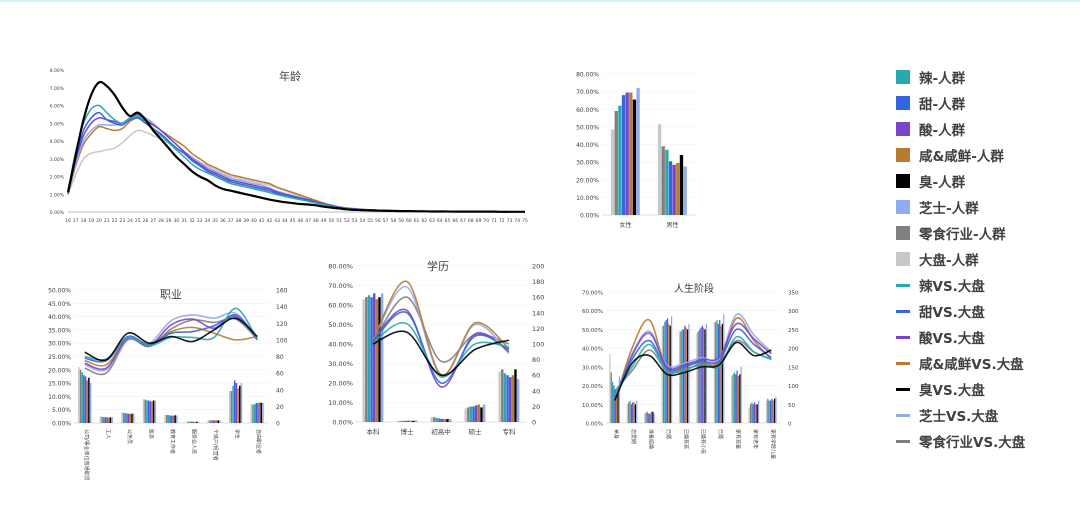 This screenshot has width=1080, height=517. I want to click on legend-label: 芝士-人群, so click(949, 209).